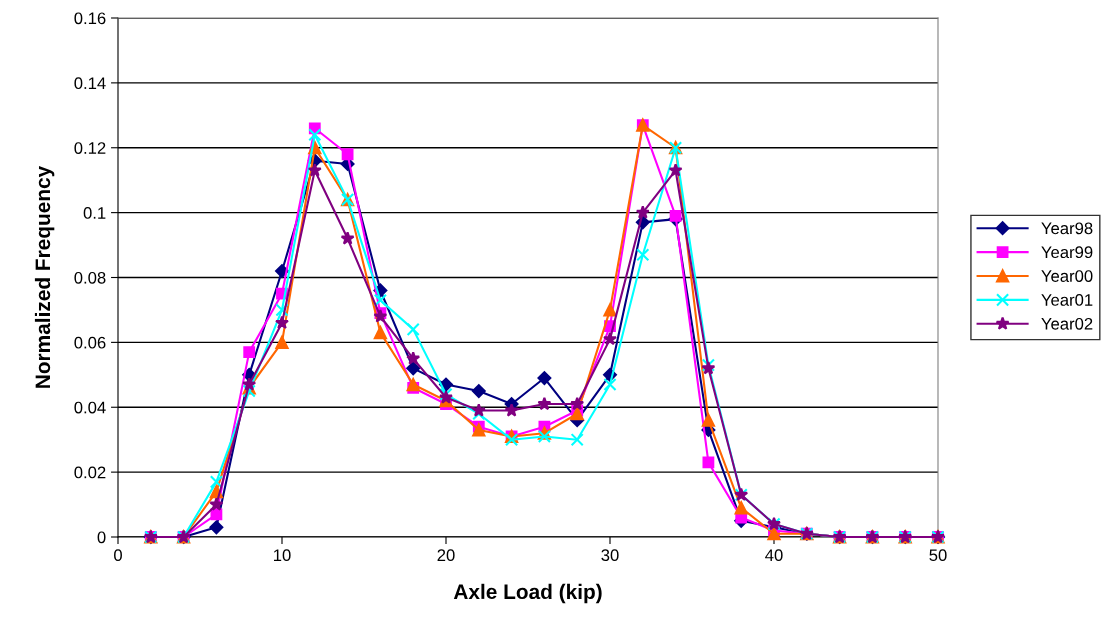 The height and width of the screenshot is (636, 1103). Describe the element at coordinates (90, 472) in the screenshot. I see `y-tick-label: 0.02` at that location.